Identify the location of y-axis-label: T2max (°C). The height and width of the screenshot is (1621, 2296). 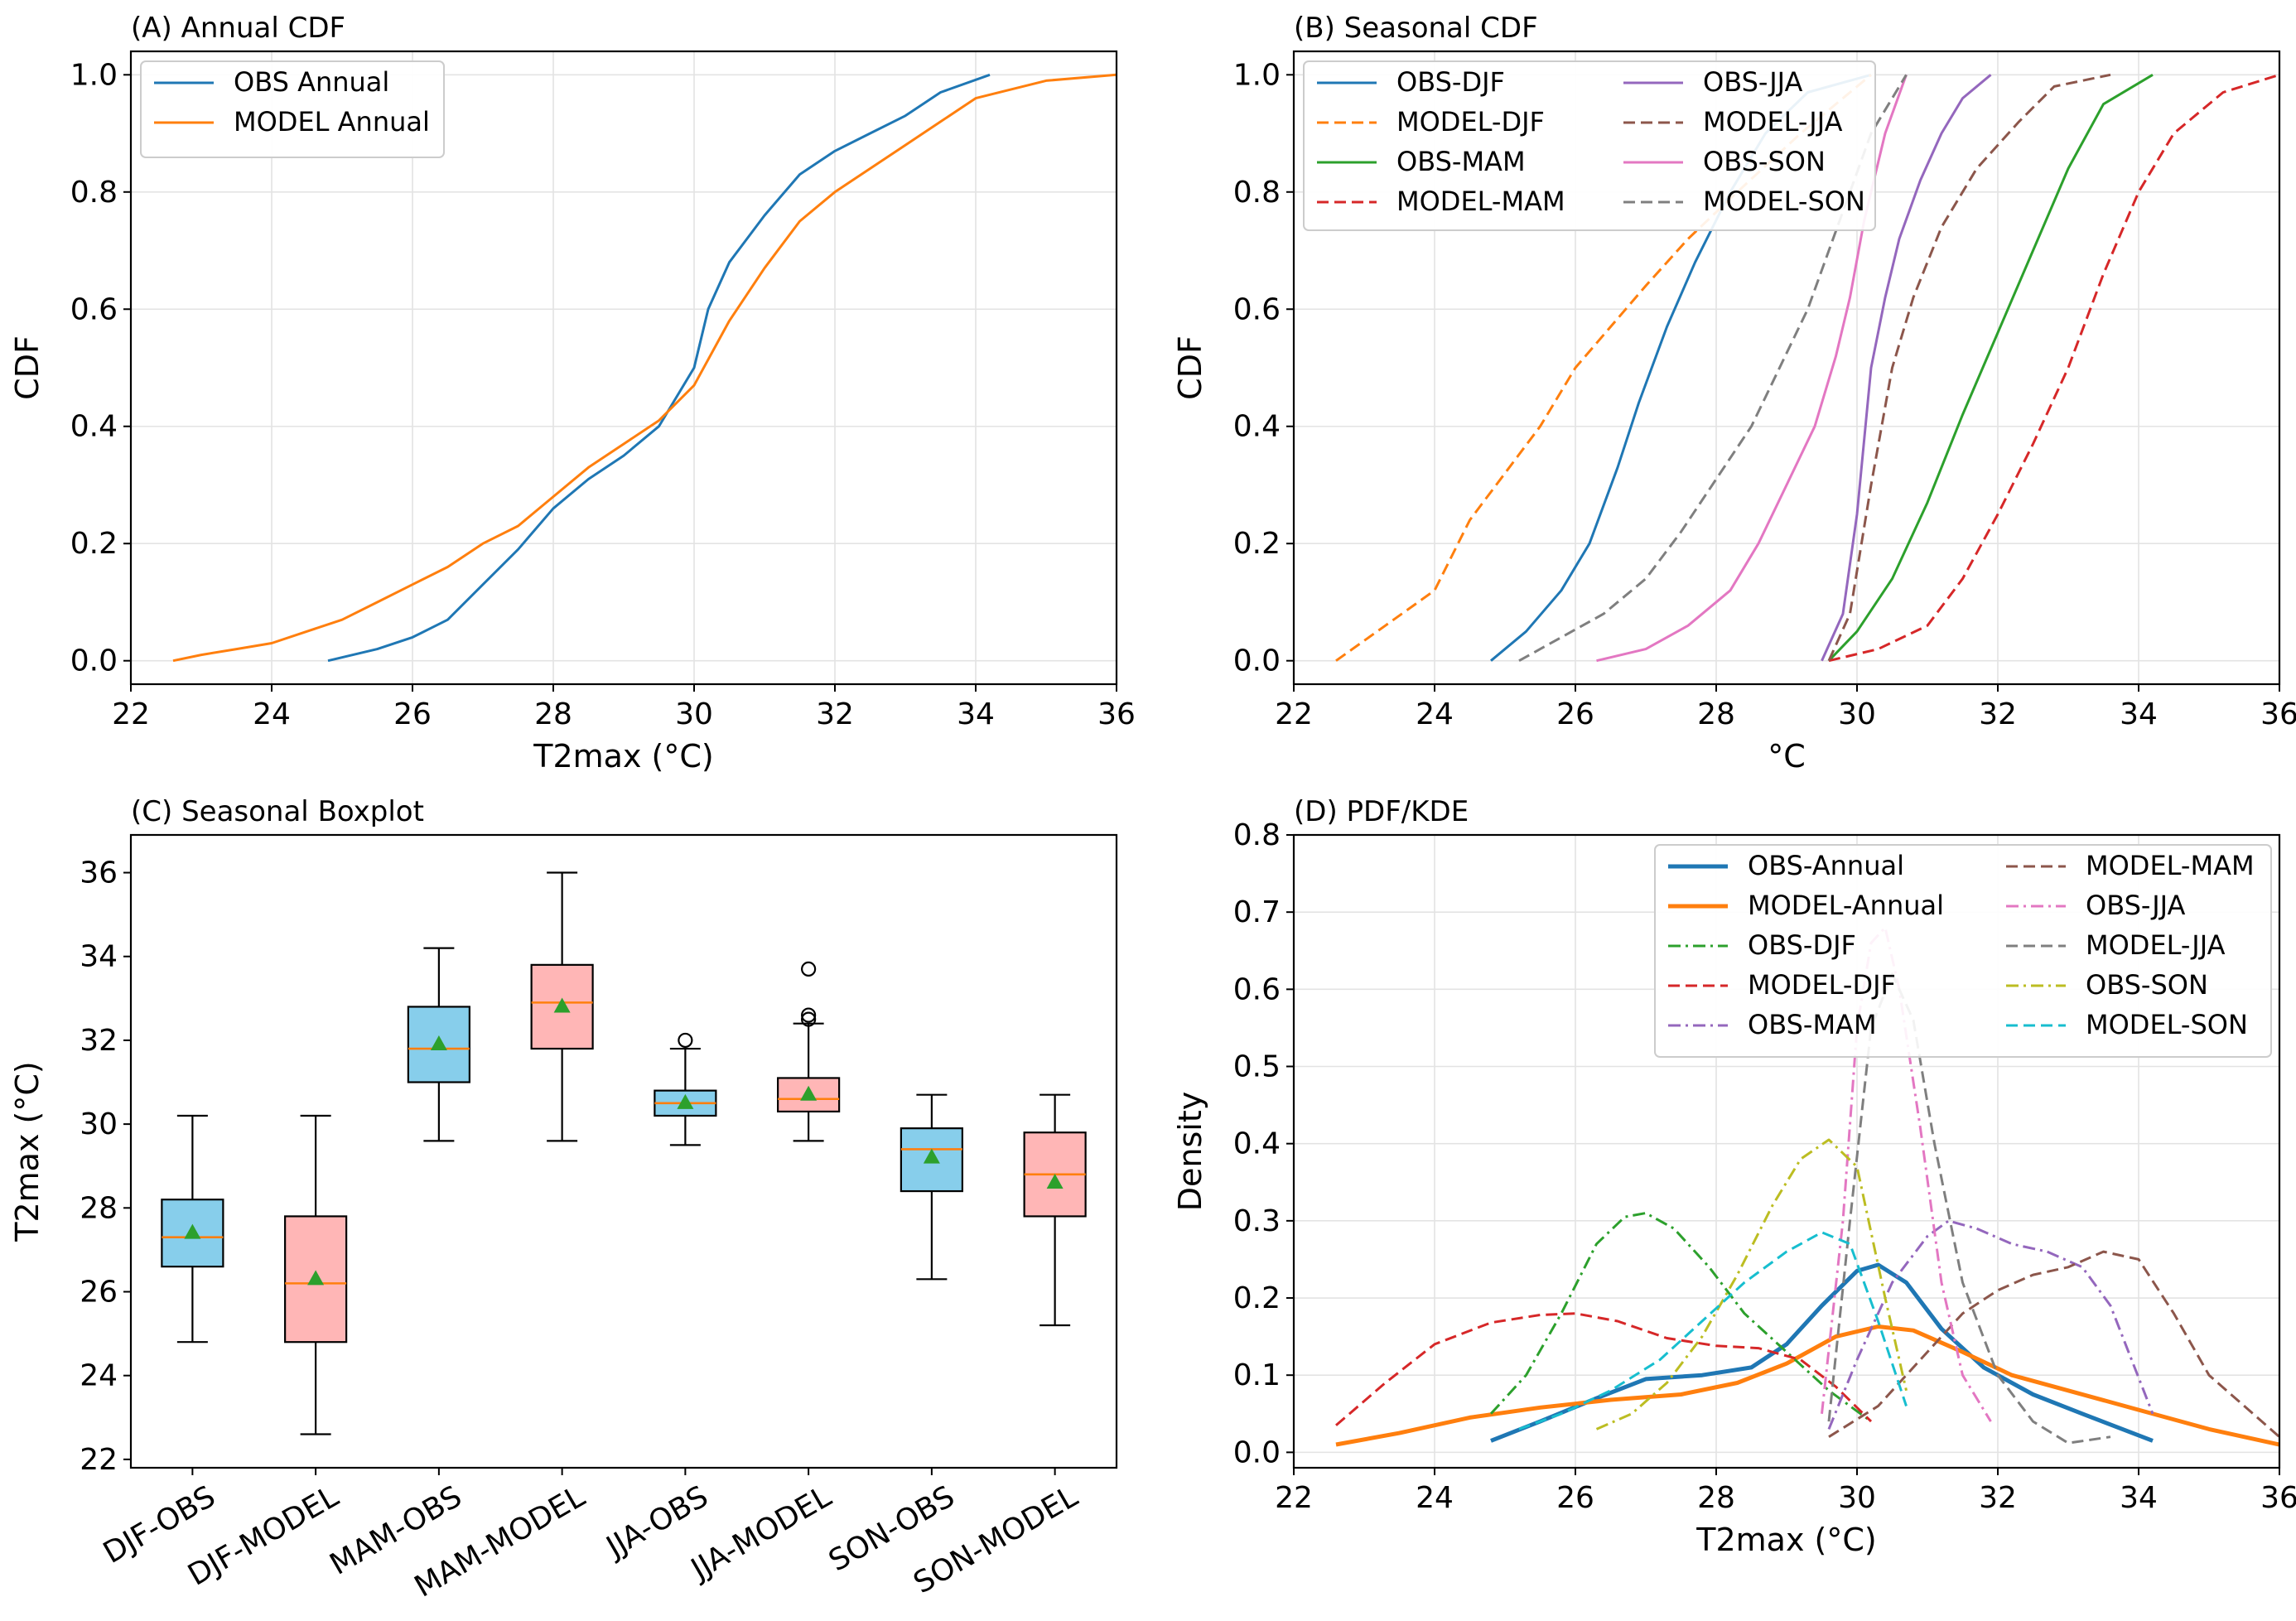
(27, 1151).